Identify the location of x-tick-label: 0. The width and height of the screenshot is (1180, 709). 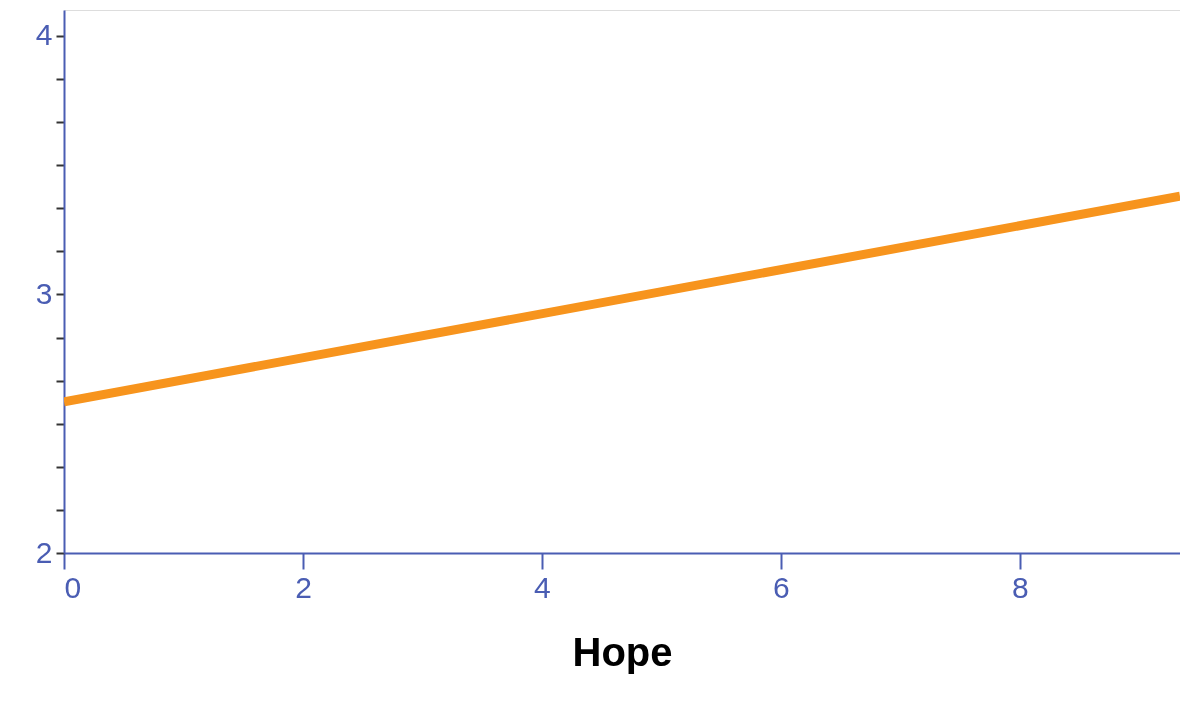
(73, 587).